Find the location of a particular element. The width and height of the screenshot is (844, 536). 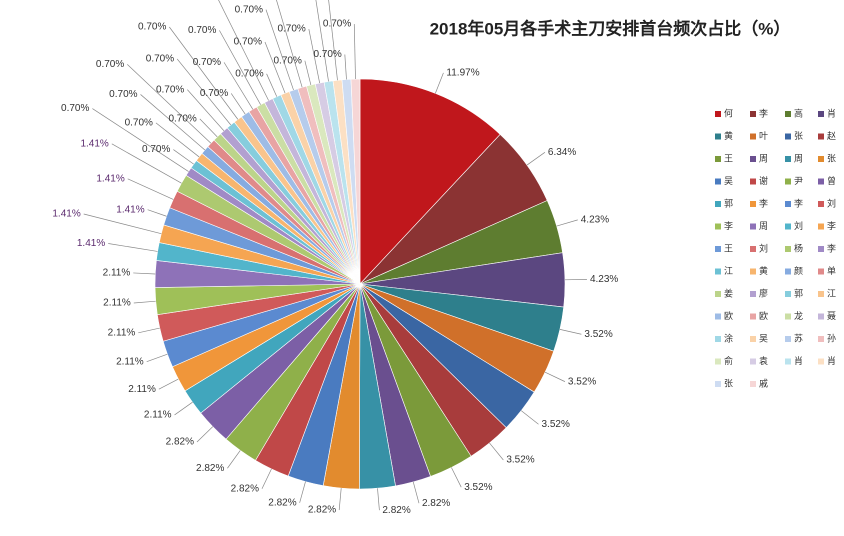

legend-label: 何 is located at coordinates (728, 112).